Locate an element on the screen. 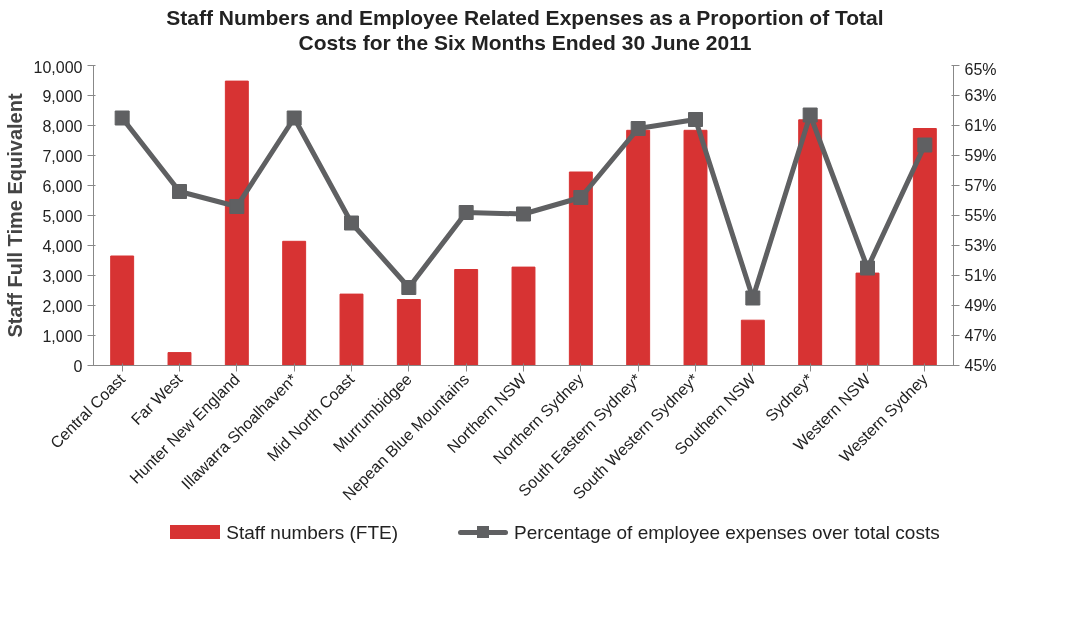  legend-label: Percentage of employee expenses over total costs is located at coordinates (727, 532).